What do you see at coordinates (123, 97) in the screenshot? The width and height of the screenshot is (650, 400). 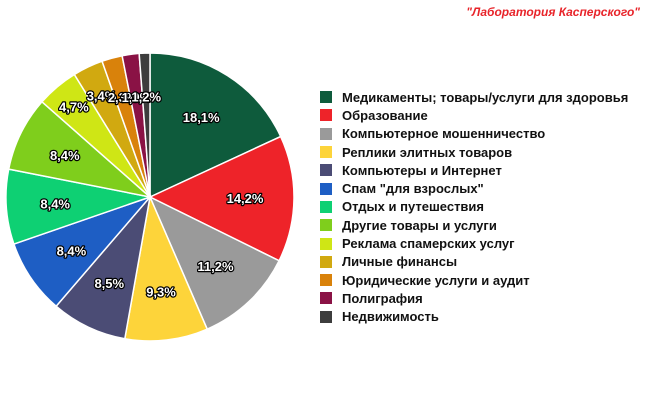 I see `pie-label-11: 2,3%` at bounding box center [123, 97].